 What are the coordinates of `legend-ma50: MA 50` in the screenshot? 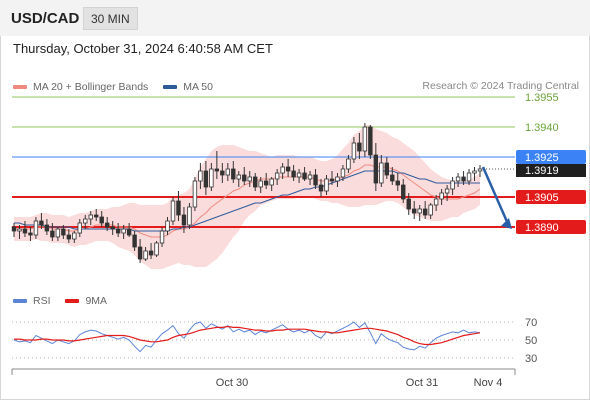 It's located at (188, 87).